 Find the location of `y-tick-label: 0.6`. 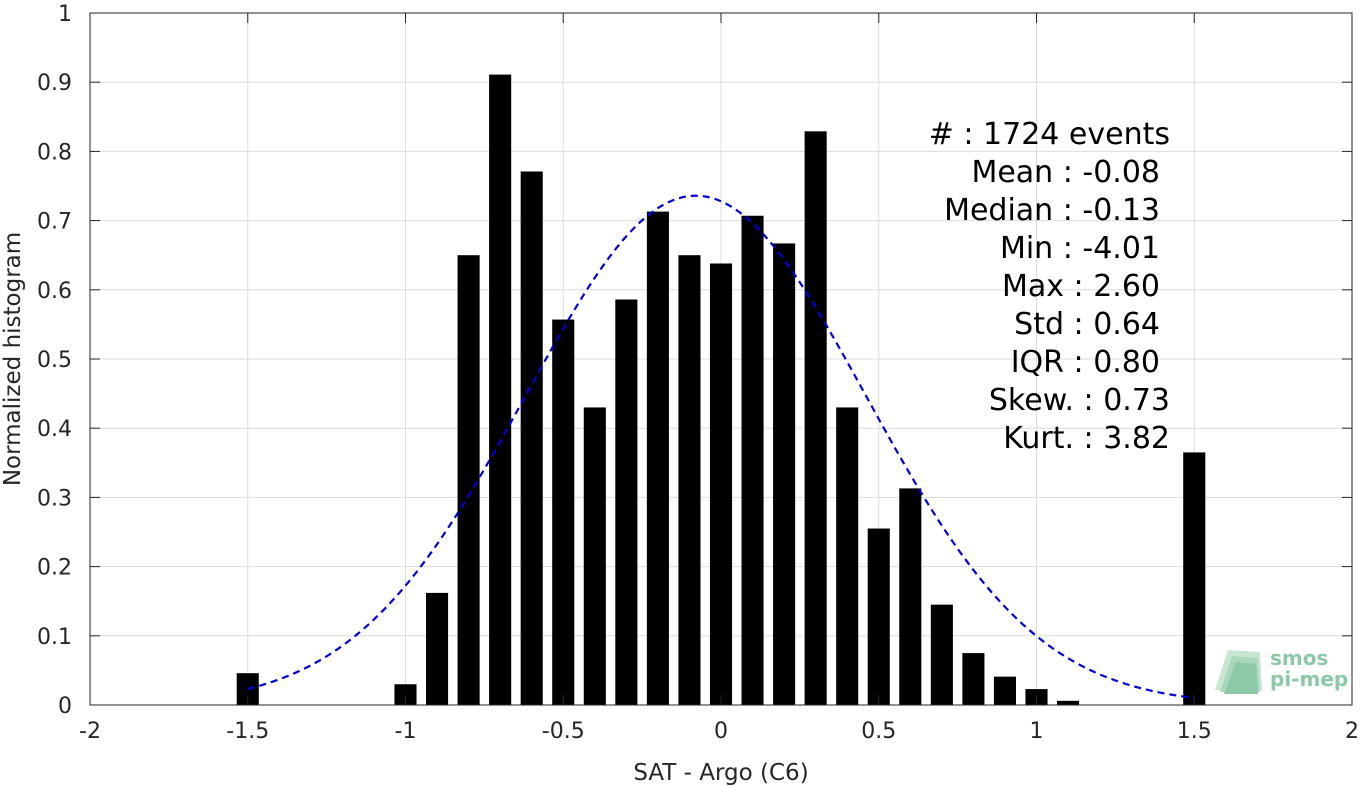

y-tick-label: 0.6 is located at coordinates (54, 291).